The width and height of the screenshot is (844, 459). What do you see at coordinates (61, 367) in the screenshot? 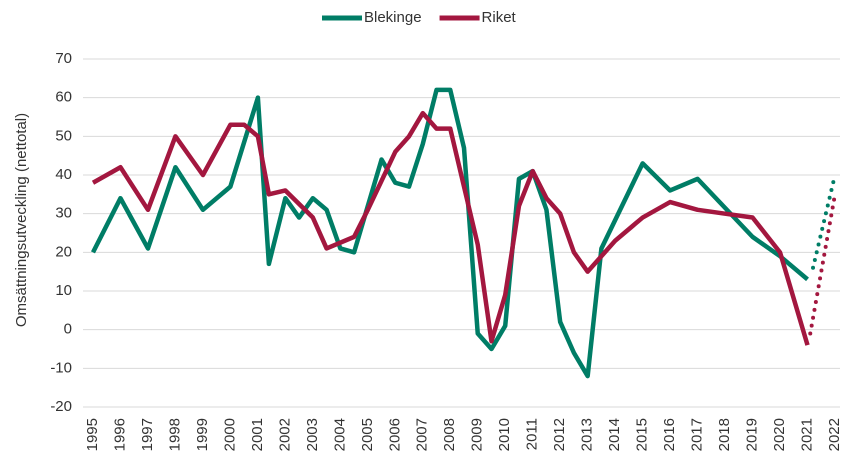
I see `y-tick-label: -10` at bounding box center [61, 367].